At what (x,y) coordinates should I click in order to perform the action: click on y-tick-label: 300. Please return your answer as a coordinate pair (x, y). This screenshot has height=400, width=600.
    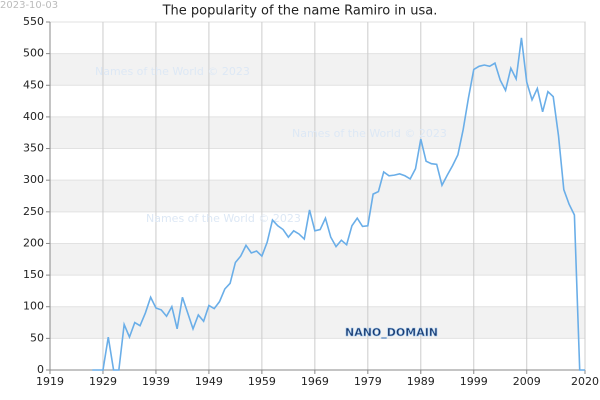
    Looking at the image, I should click on (33, 179).